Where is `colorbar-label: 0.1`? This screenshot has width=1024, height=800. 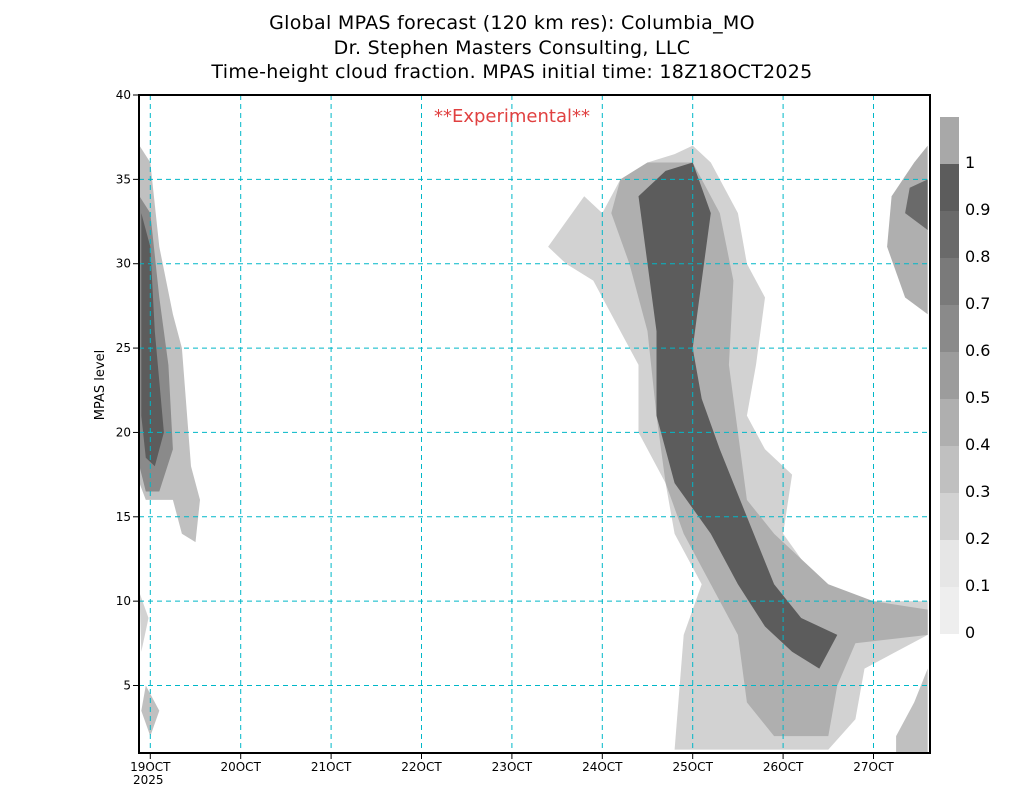 colorbar-label: 0.1 is located at coordinates (977, 585).